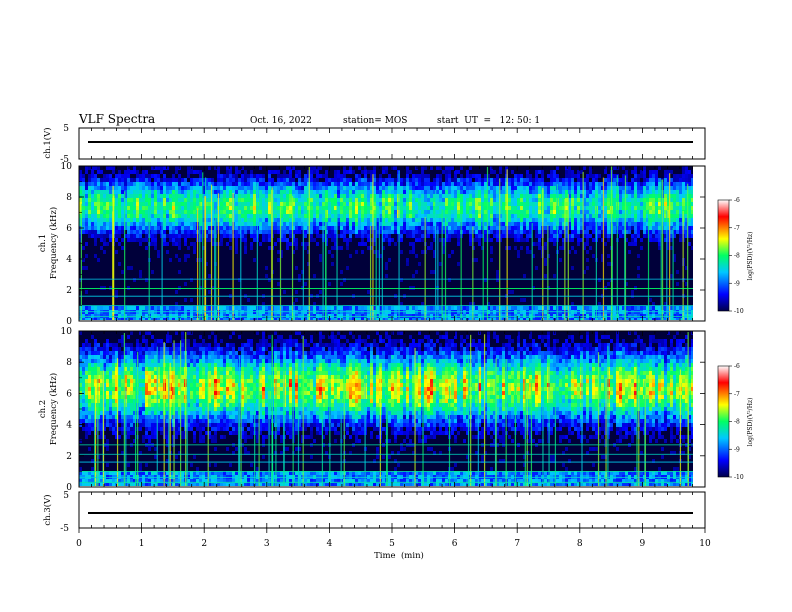  I want to click on ch1-colorbar-ticks: -6-7-8-9-10, so click(736, 256).